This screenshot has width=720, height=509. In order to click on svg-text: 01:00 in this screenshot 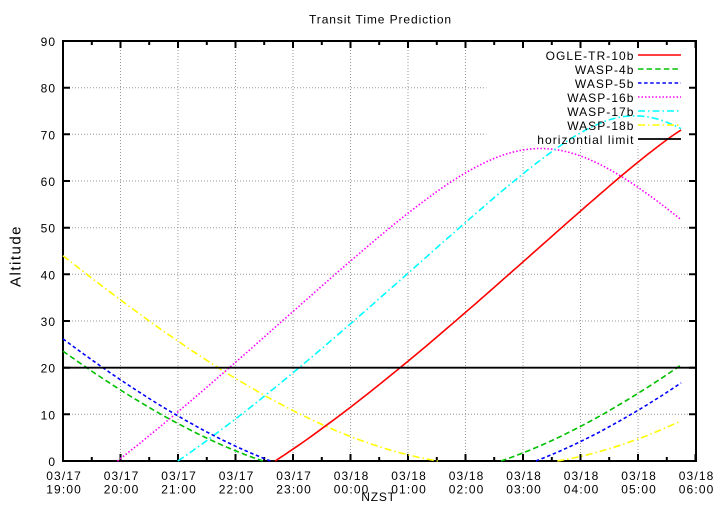, I will do `click(409, 489)`.